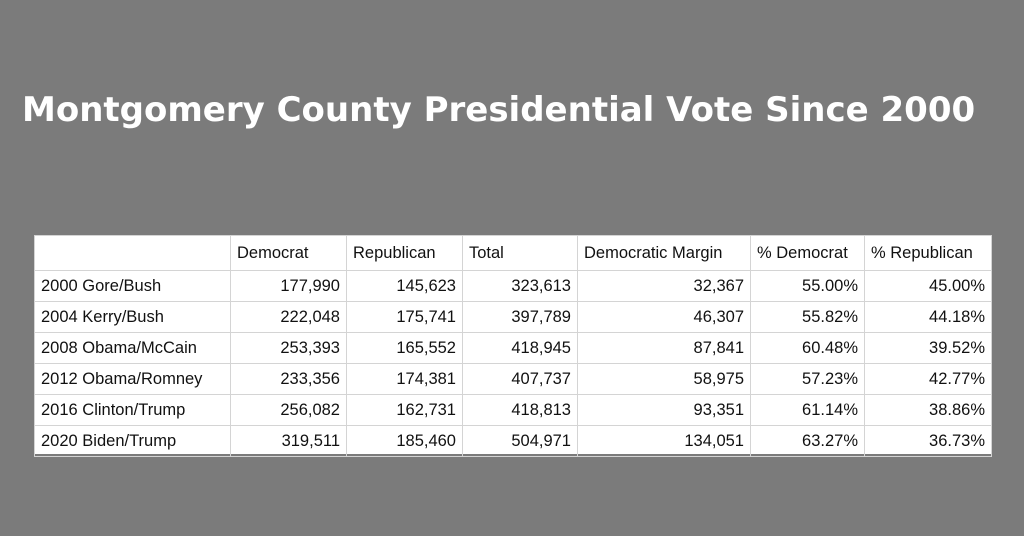  What do you see at coordinates (520, 286) in the screenshot?
I see `table-cell: 323,613` at bounding box center [520, 286].